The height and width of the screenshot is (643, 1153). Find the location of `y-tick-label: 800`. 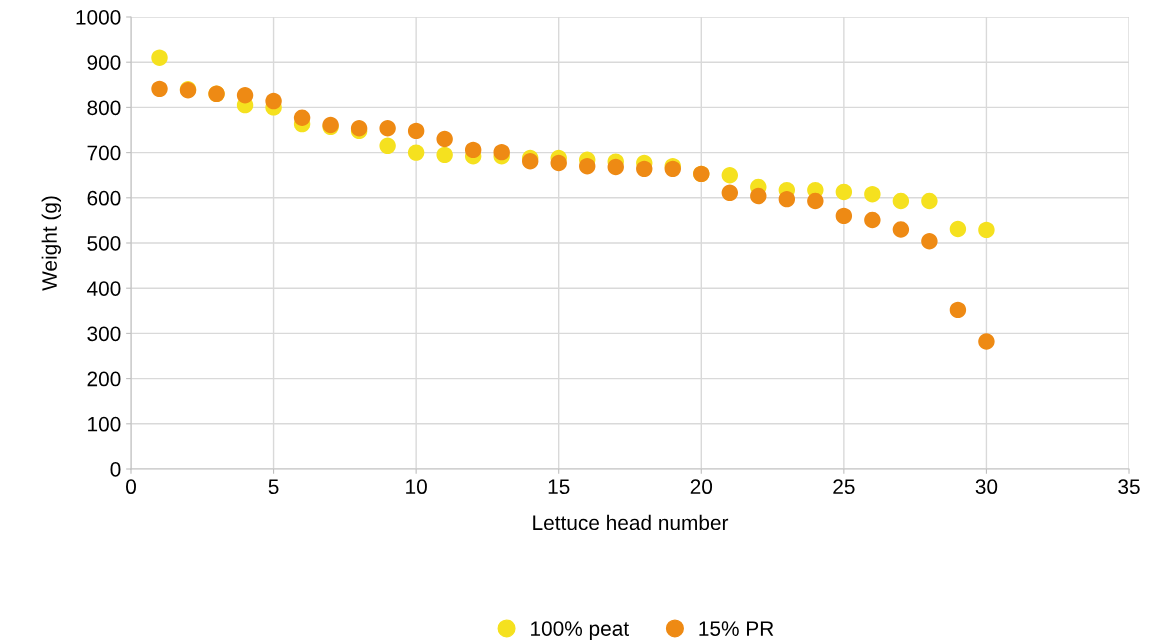

y-tick-label: 800 is located at coordinates (104, 108).